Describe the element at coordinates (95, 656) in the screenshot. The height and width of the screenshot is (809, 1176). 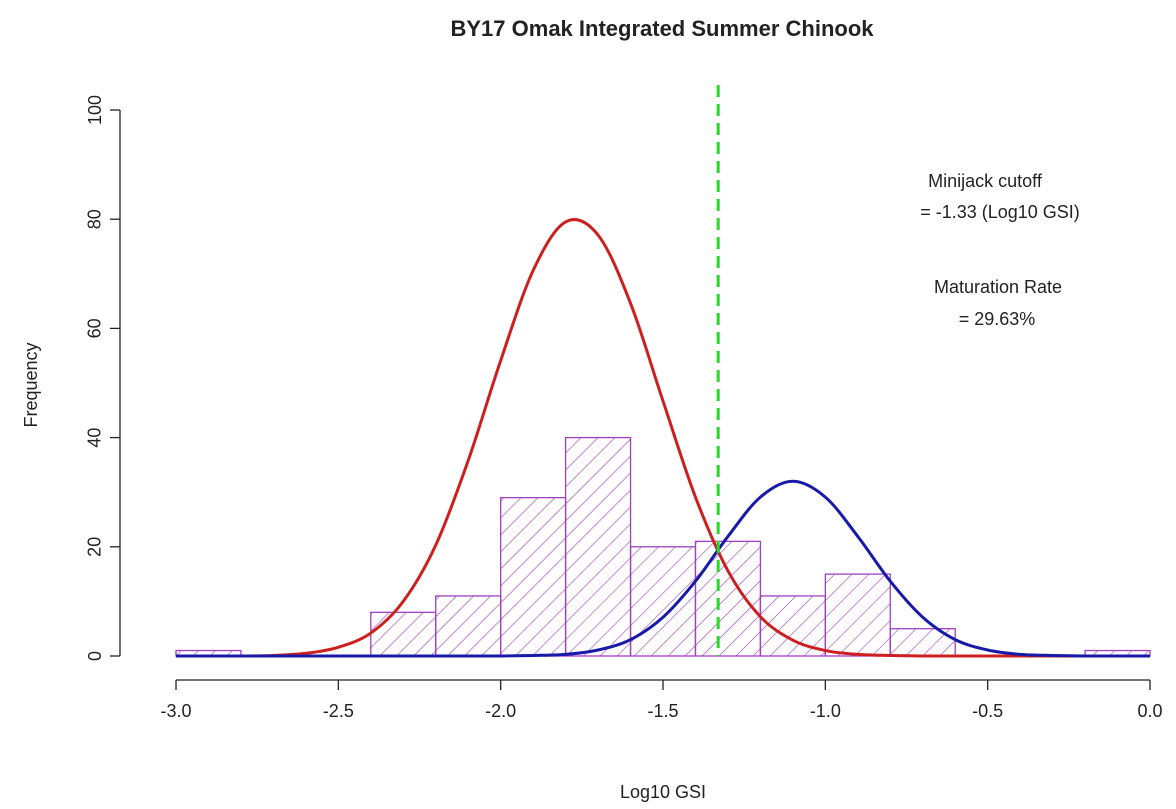
I see `y-tick-label: 0` at that location.